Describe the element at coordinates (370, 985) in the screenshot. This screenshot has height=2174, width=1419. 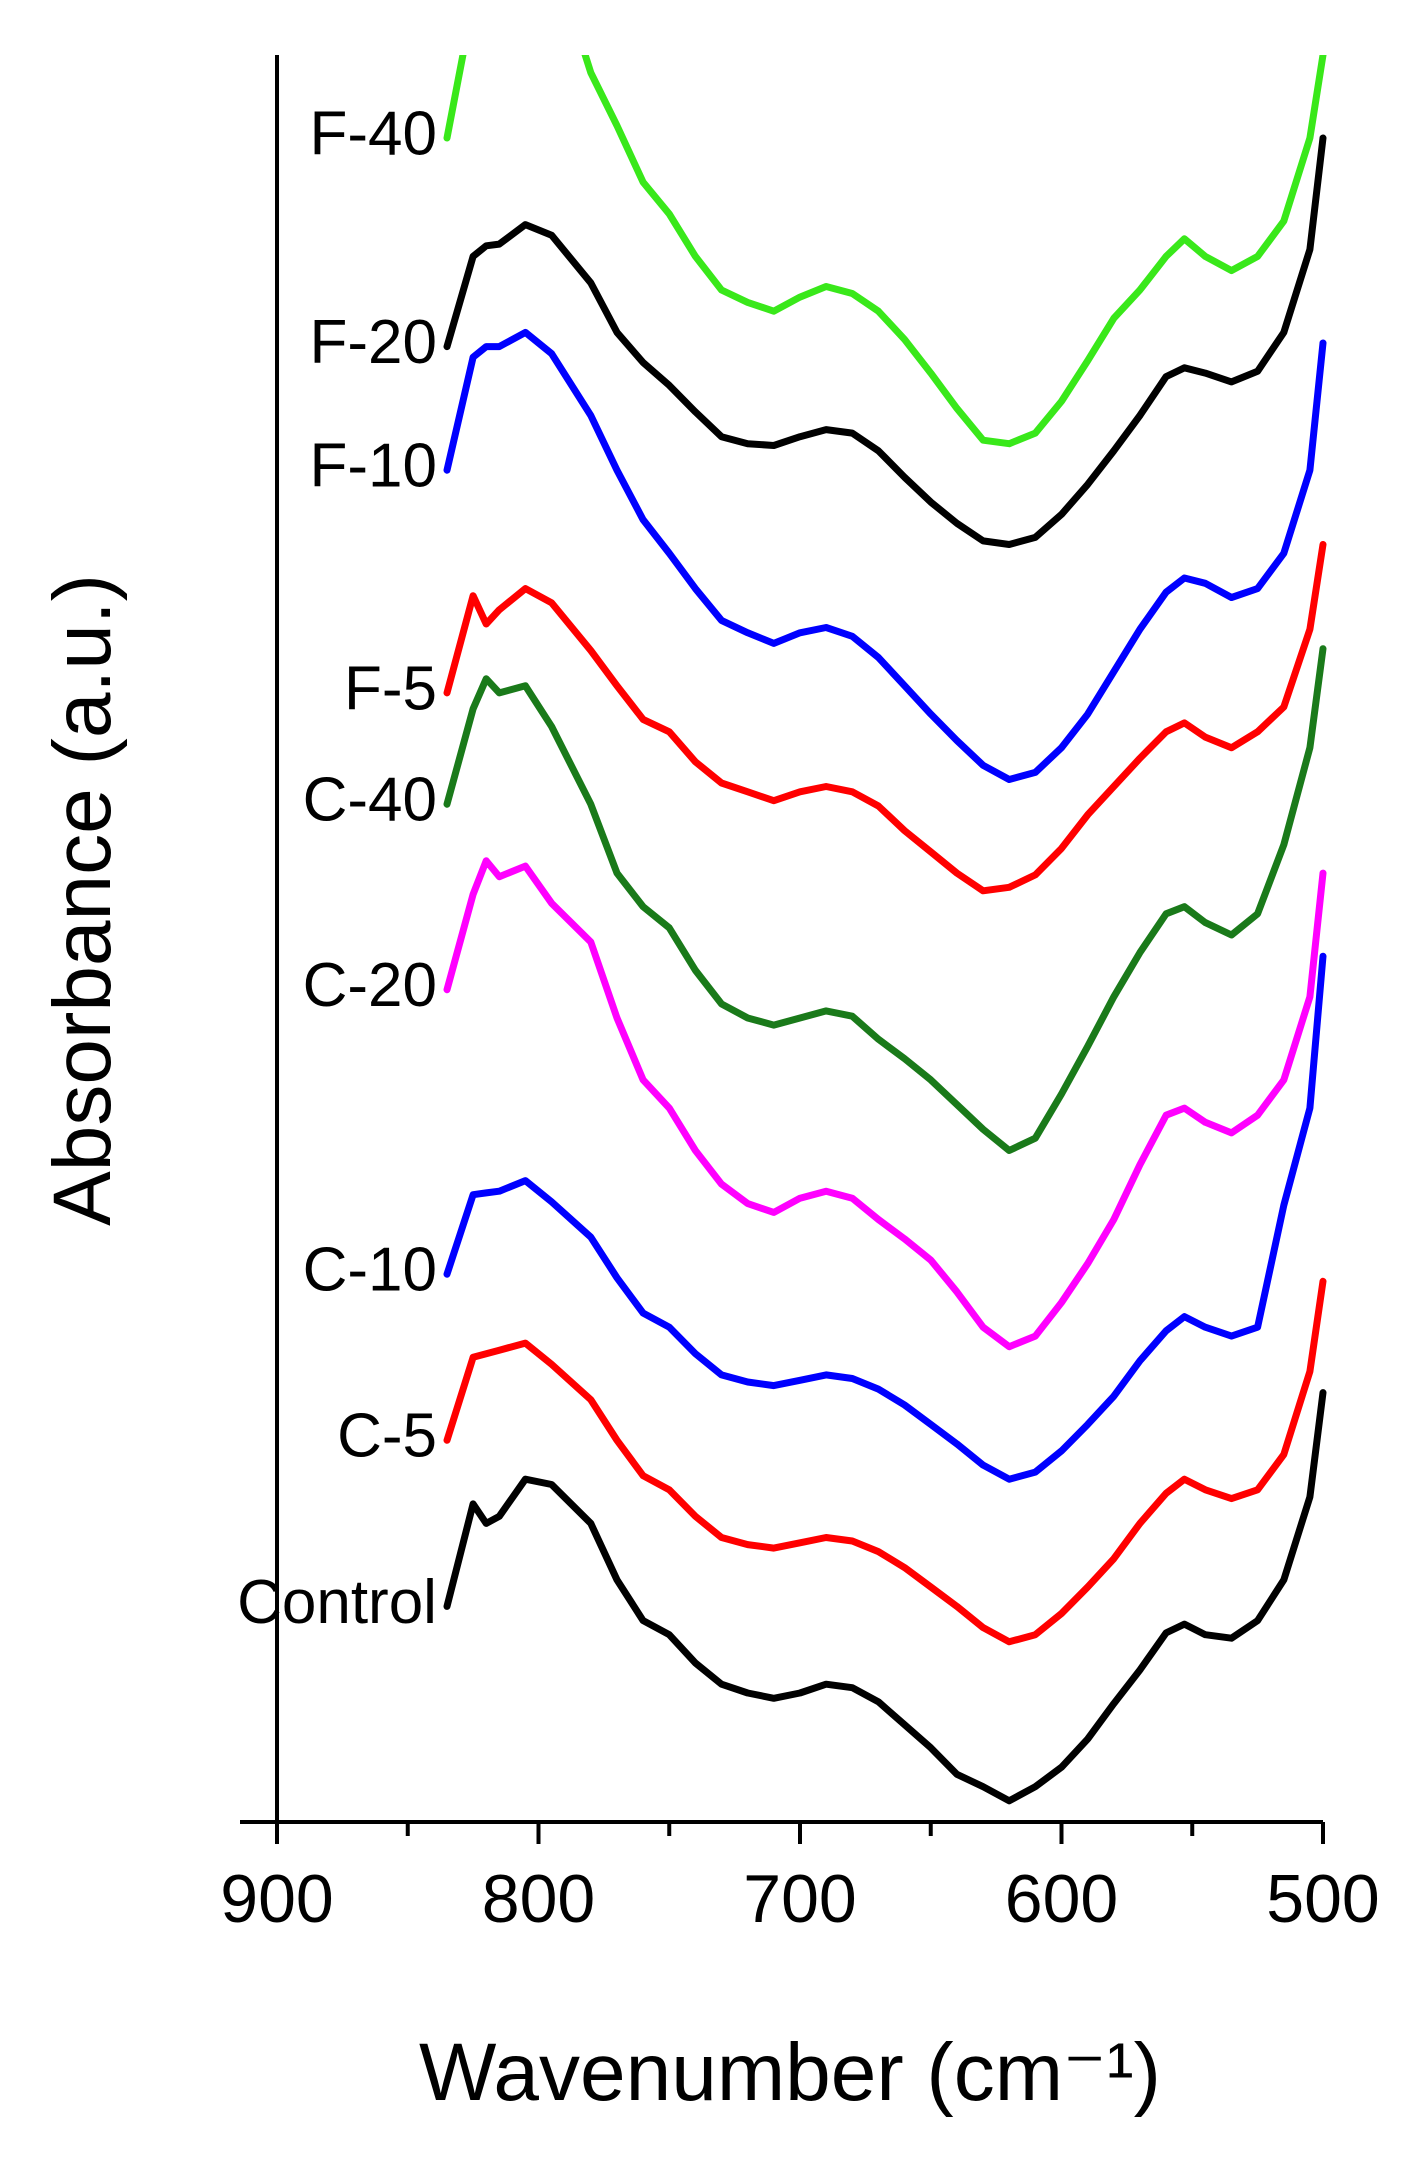
I see `series-label: C-20` at that location.